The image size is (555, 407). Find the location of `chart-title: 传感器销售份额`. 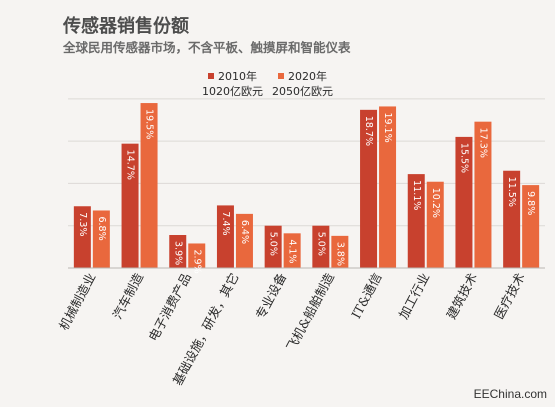

chart-title: 传感器销售份额 is located at coordinates (126, 26).